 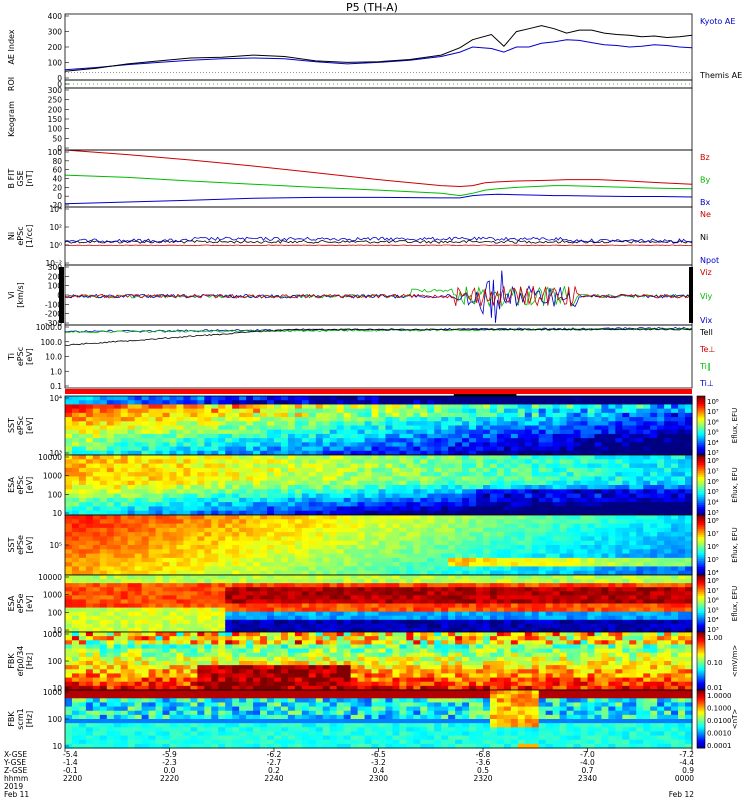 I want to click on sst_i-colorbar-step, so click(x=701, y=442).